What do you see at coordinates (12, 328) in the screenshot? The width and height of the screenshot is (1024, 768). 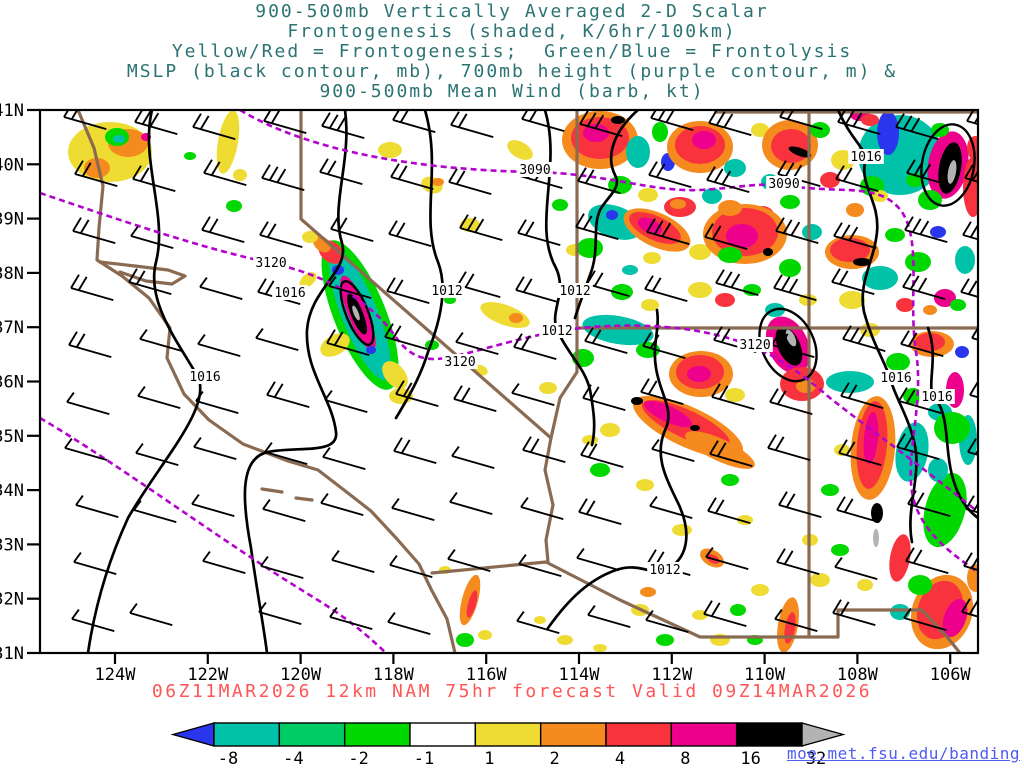 I see `lat-tick-label: 37N` at bounding box center [12, 328].